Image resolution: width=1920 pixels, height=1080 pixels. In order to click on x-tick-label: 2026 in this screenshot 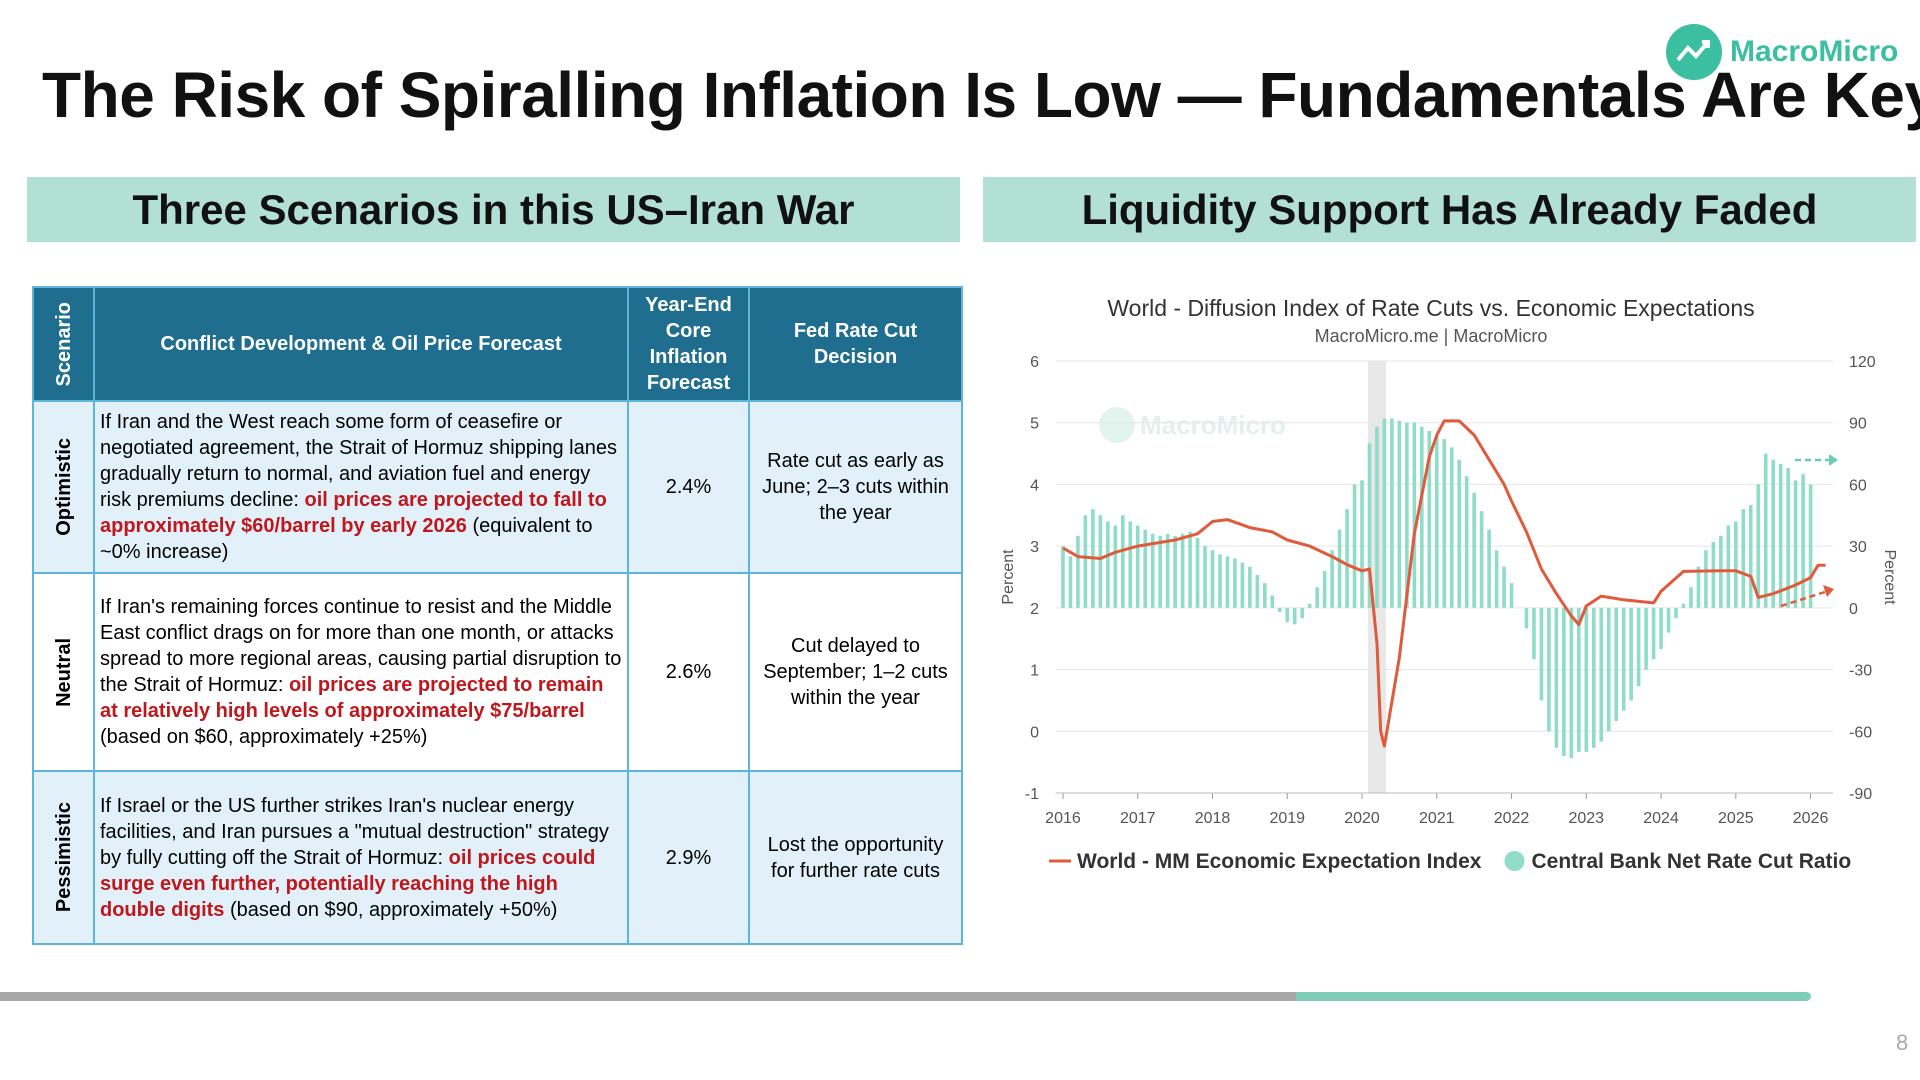, I will do `click(1811, 818)`.